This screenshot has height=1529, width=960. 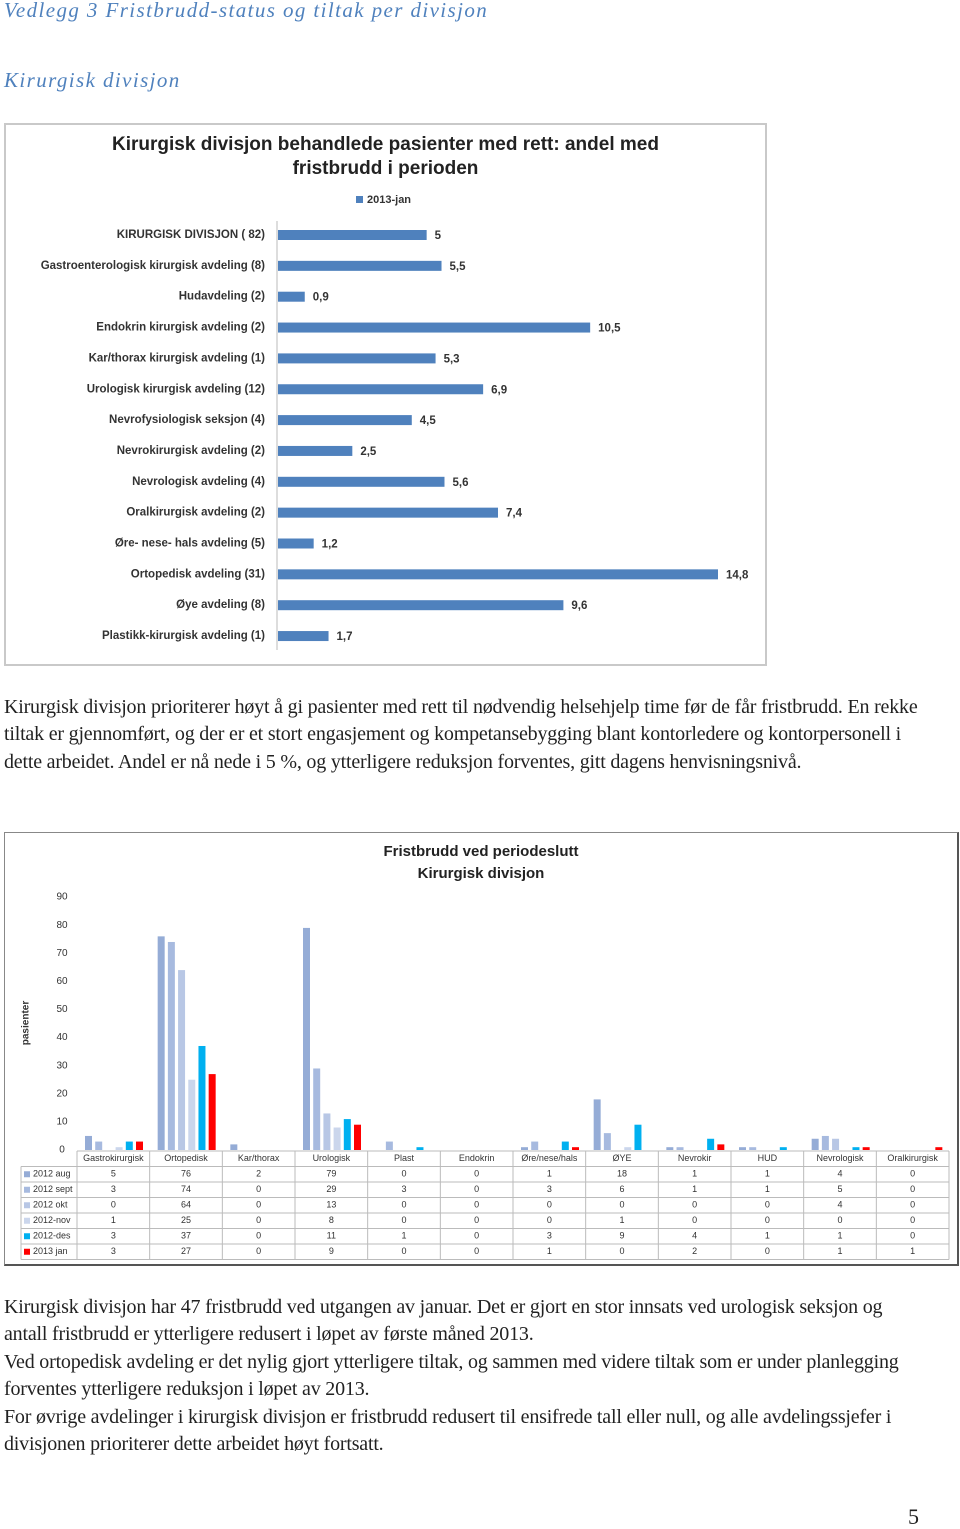 I want to click on chart-title: Fristbrudd ved periodeslutt, so click(x=481, y=851).